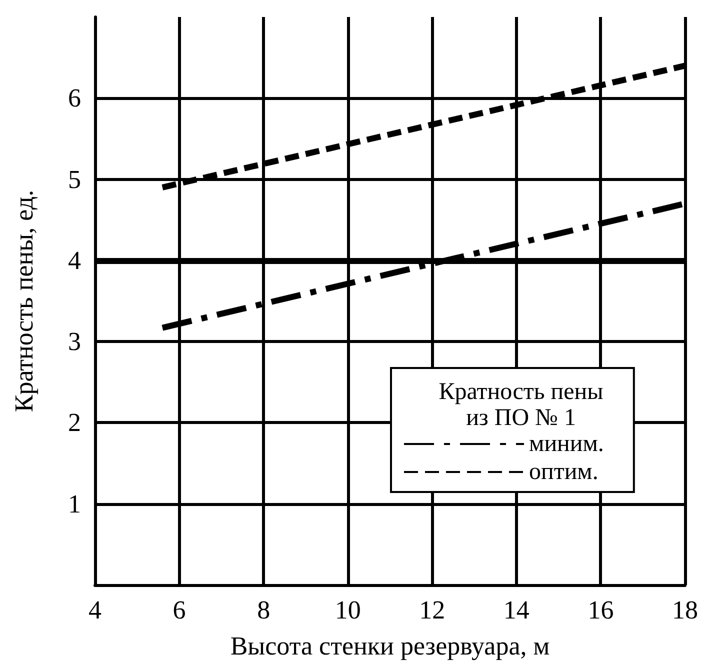 The width and height of the screenshot is (701, 670). I want to click on y-tick-label: 6, so click(74, 98).